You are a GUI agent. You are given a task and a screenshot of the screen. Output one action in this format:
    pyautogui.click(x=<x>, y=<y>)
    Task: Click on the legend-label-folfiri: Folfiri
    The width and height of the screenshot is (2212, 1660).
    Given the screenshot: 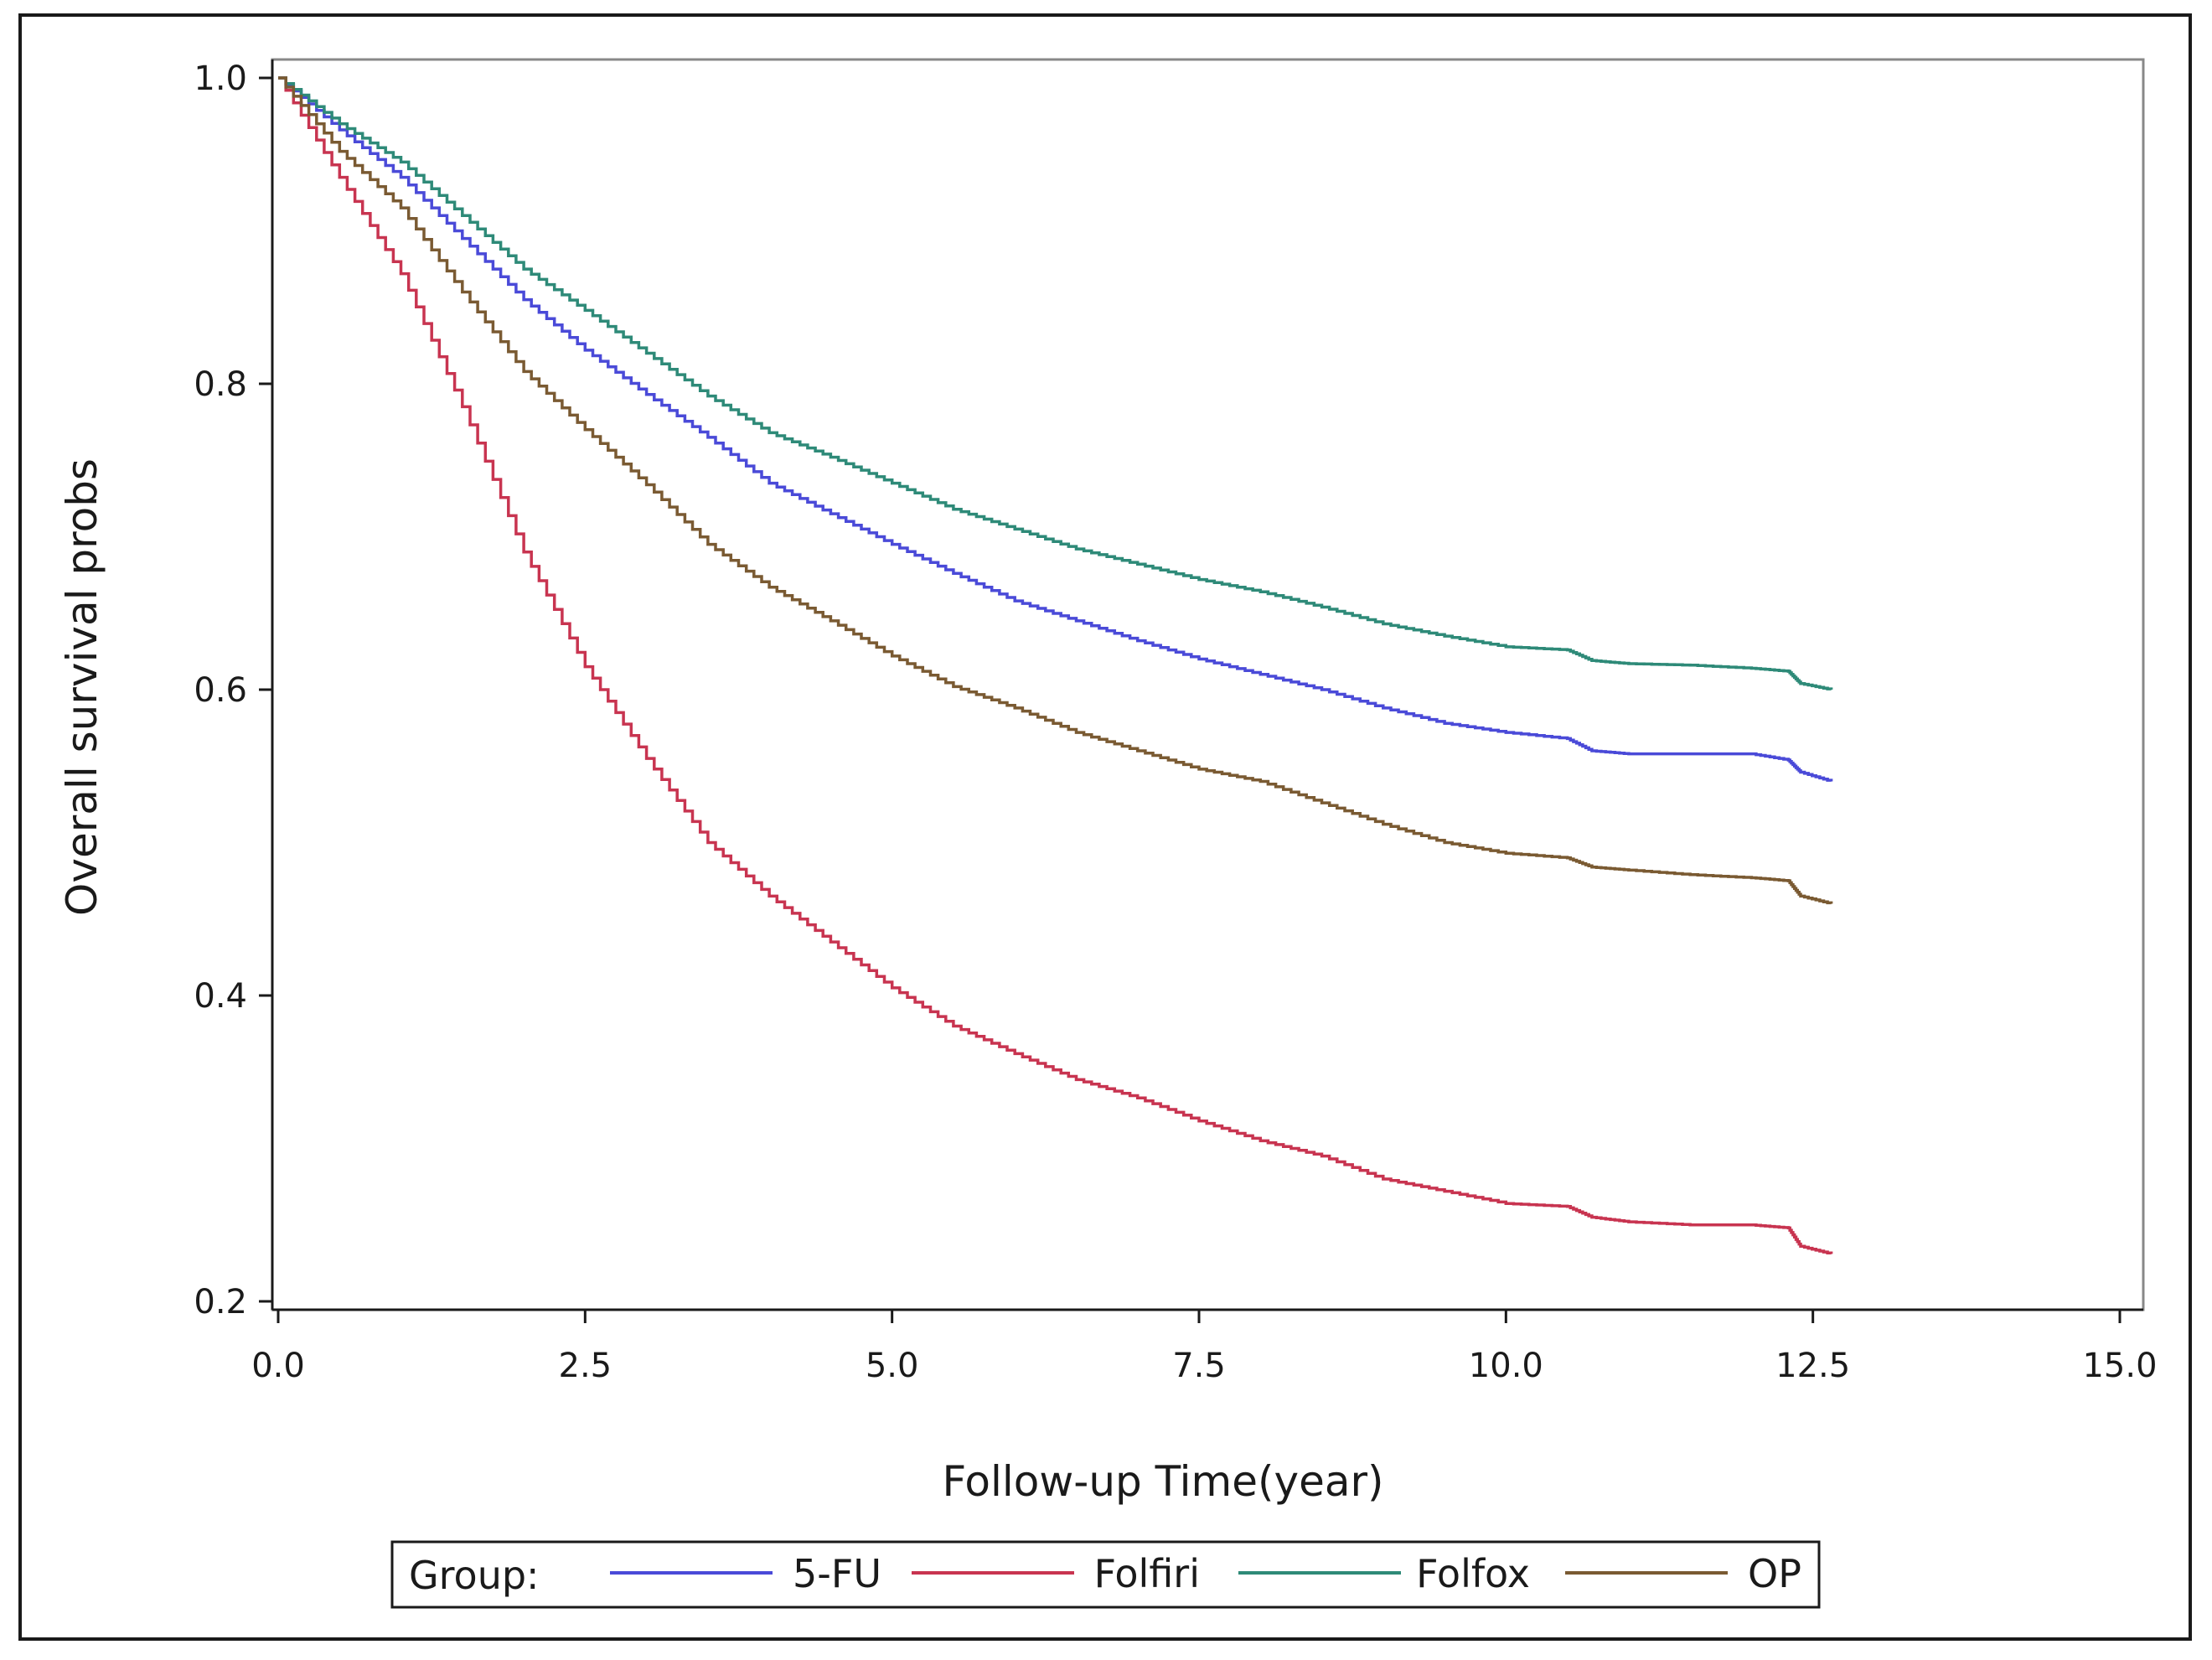 What is the action you would take?
    pyautogui.click(x=1147, y=1573)
    